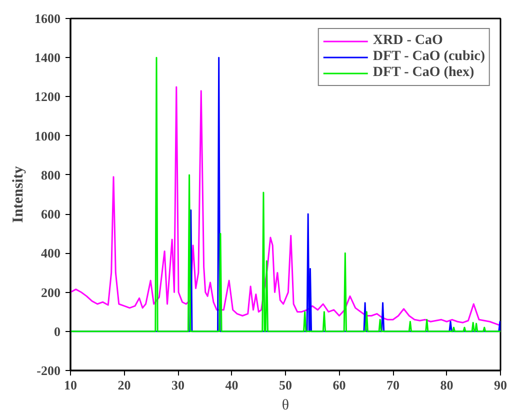  I want to click on y-tick-label: 800, so click(50, 174).